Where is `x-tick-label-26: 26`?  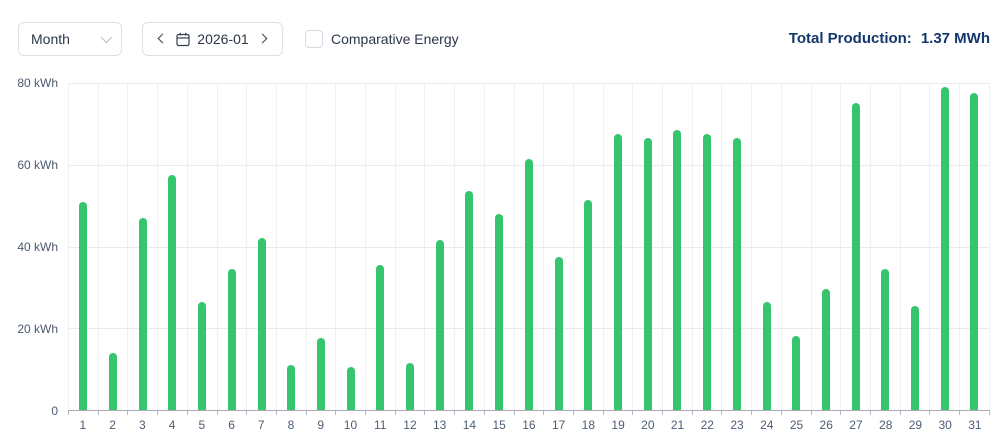 x-tick-label-26: 26 is located at coordinates (826, 425).